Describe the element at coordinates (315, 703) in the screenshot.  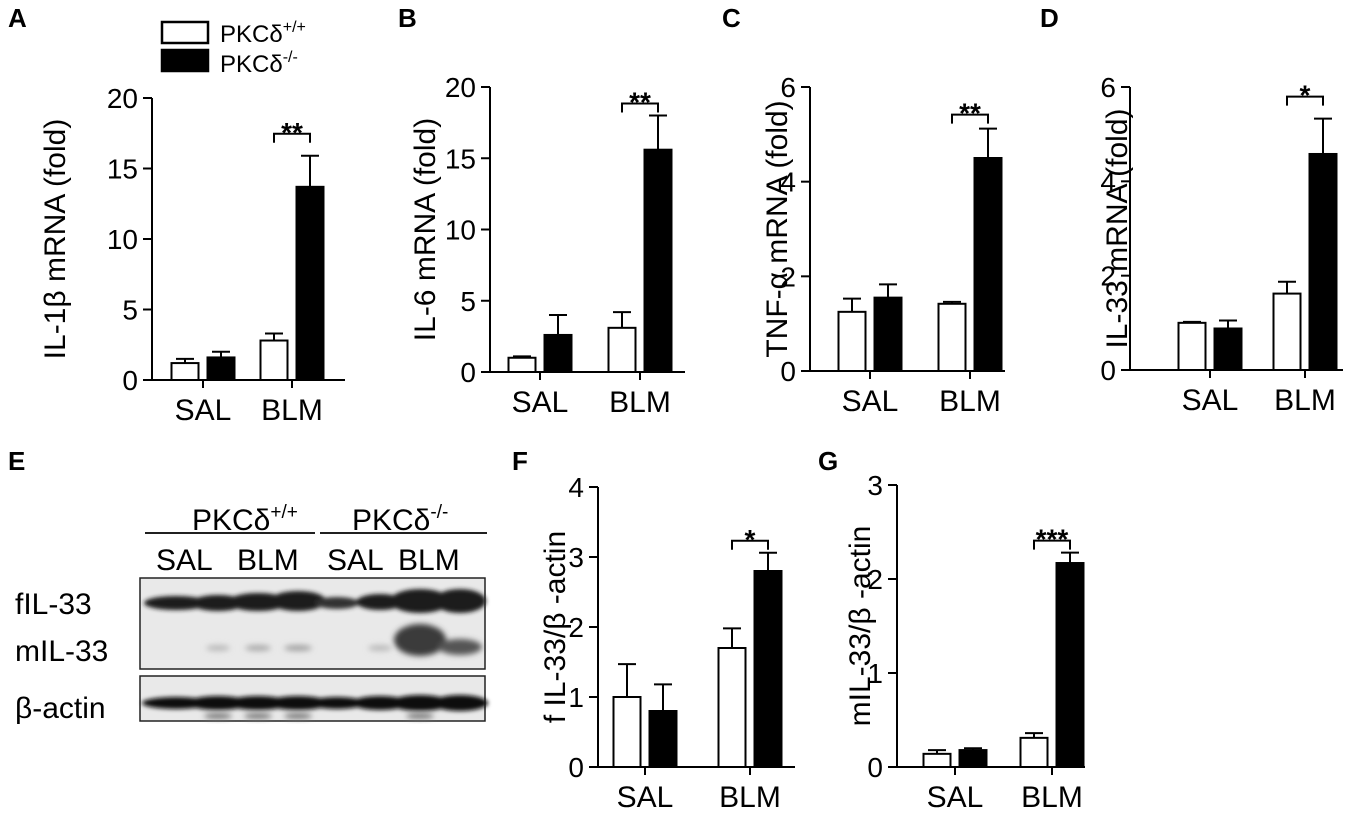
I see `blot-bands-actin` at that location.